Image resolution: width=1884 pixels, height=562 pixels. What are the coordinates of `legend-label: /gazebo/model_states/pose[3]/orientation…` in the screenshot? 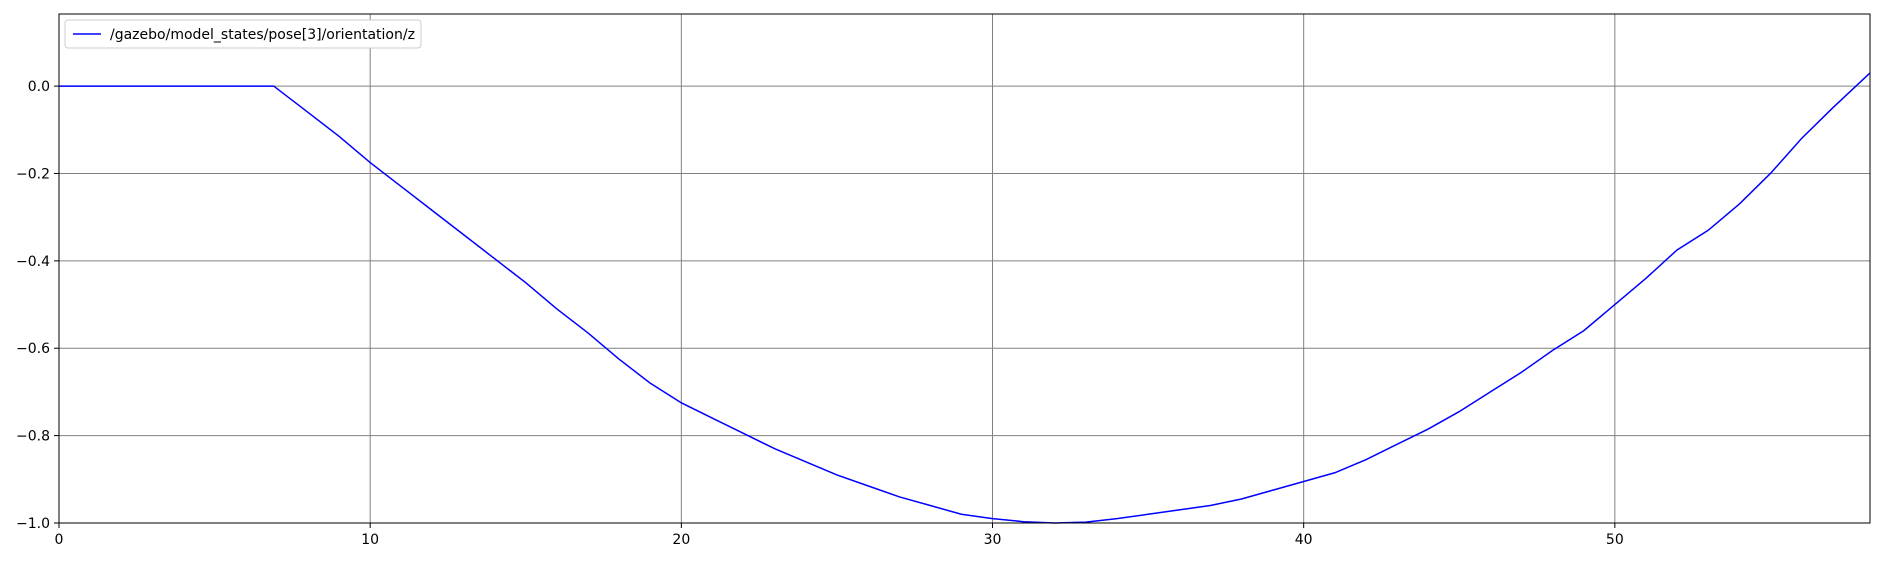 It's located at (262, 35).